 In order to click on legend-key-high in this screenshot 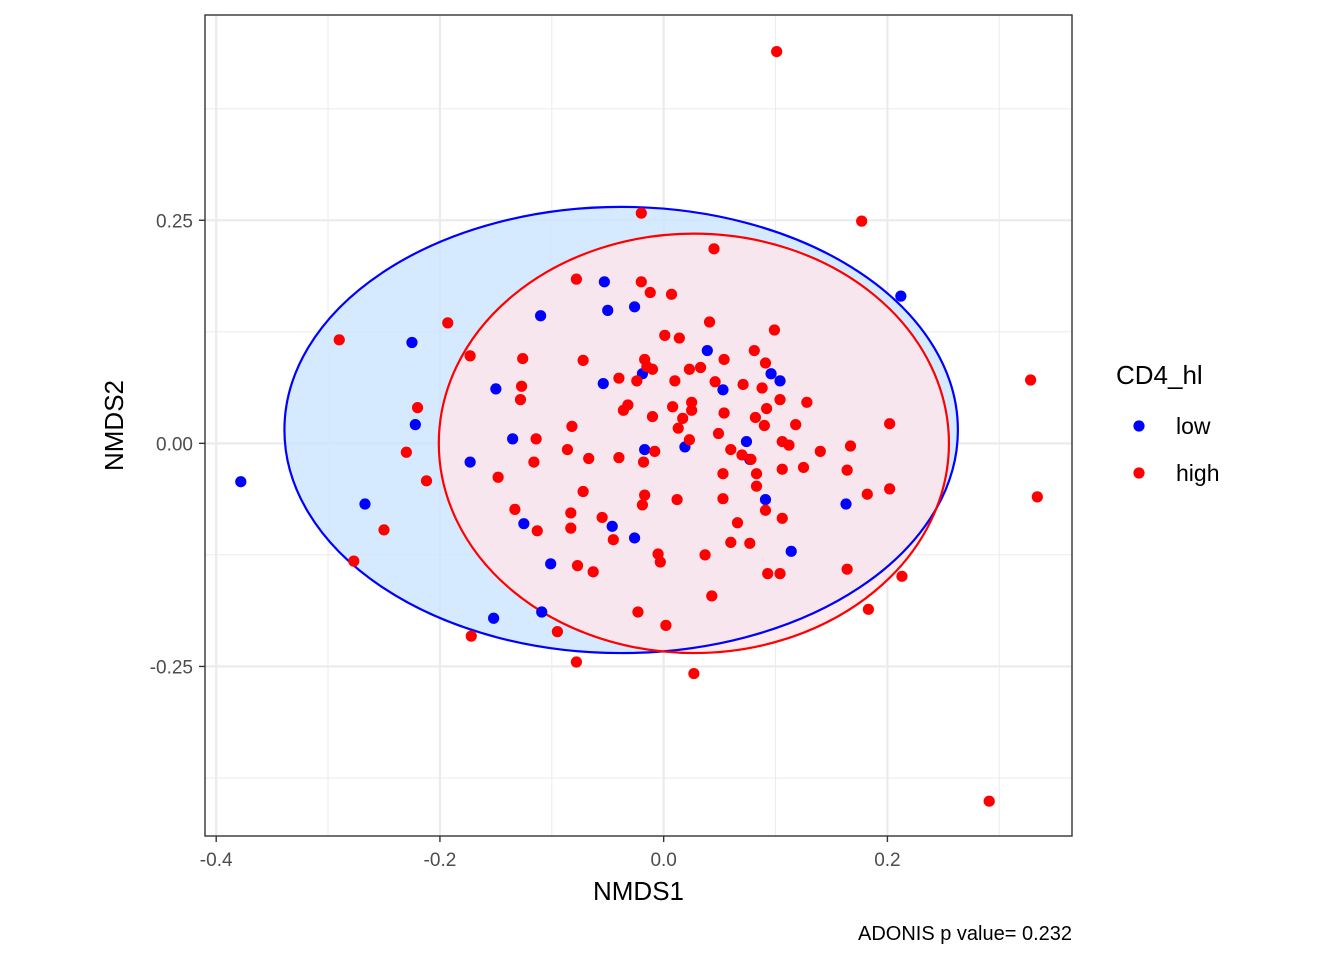, I will do `click(1139, 473)`.